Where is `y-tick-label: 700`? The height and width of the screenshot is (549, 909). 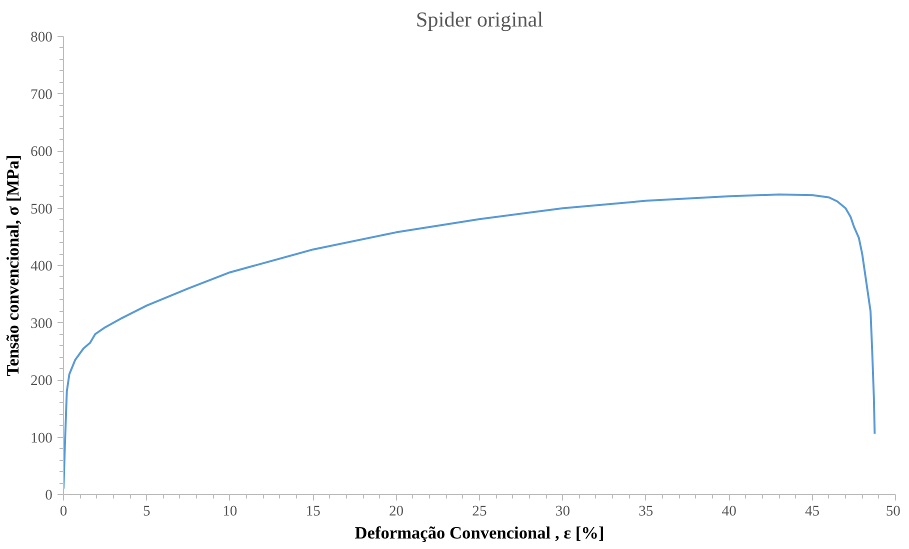 y-tick-label: 700 is located at coordinates (41, 94).